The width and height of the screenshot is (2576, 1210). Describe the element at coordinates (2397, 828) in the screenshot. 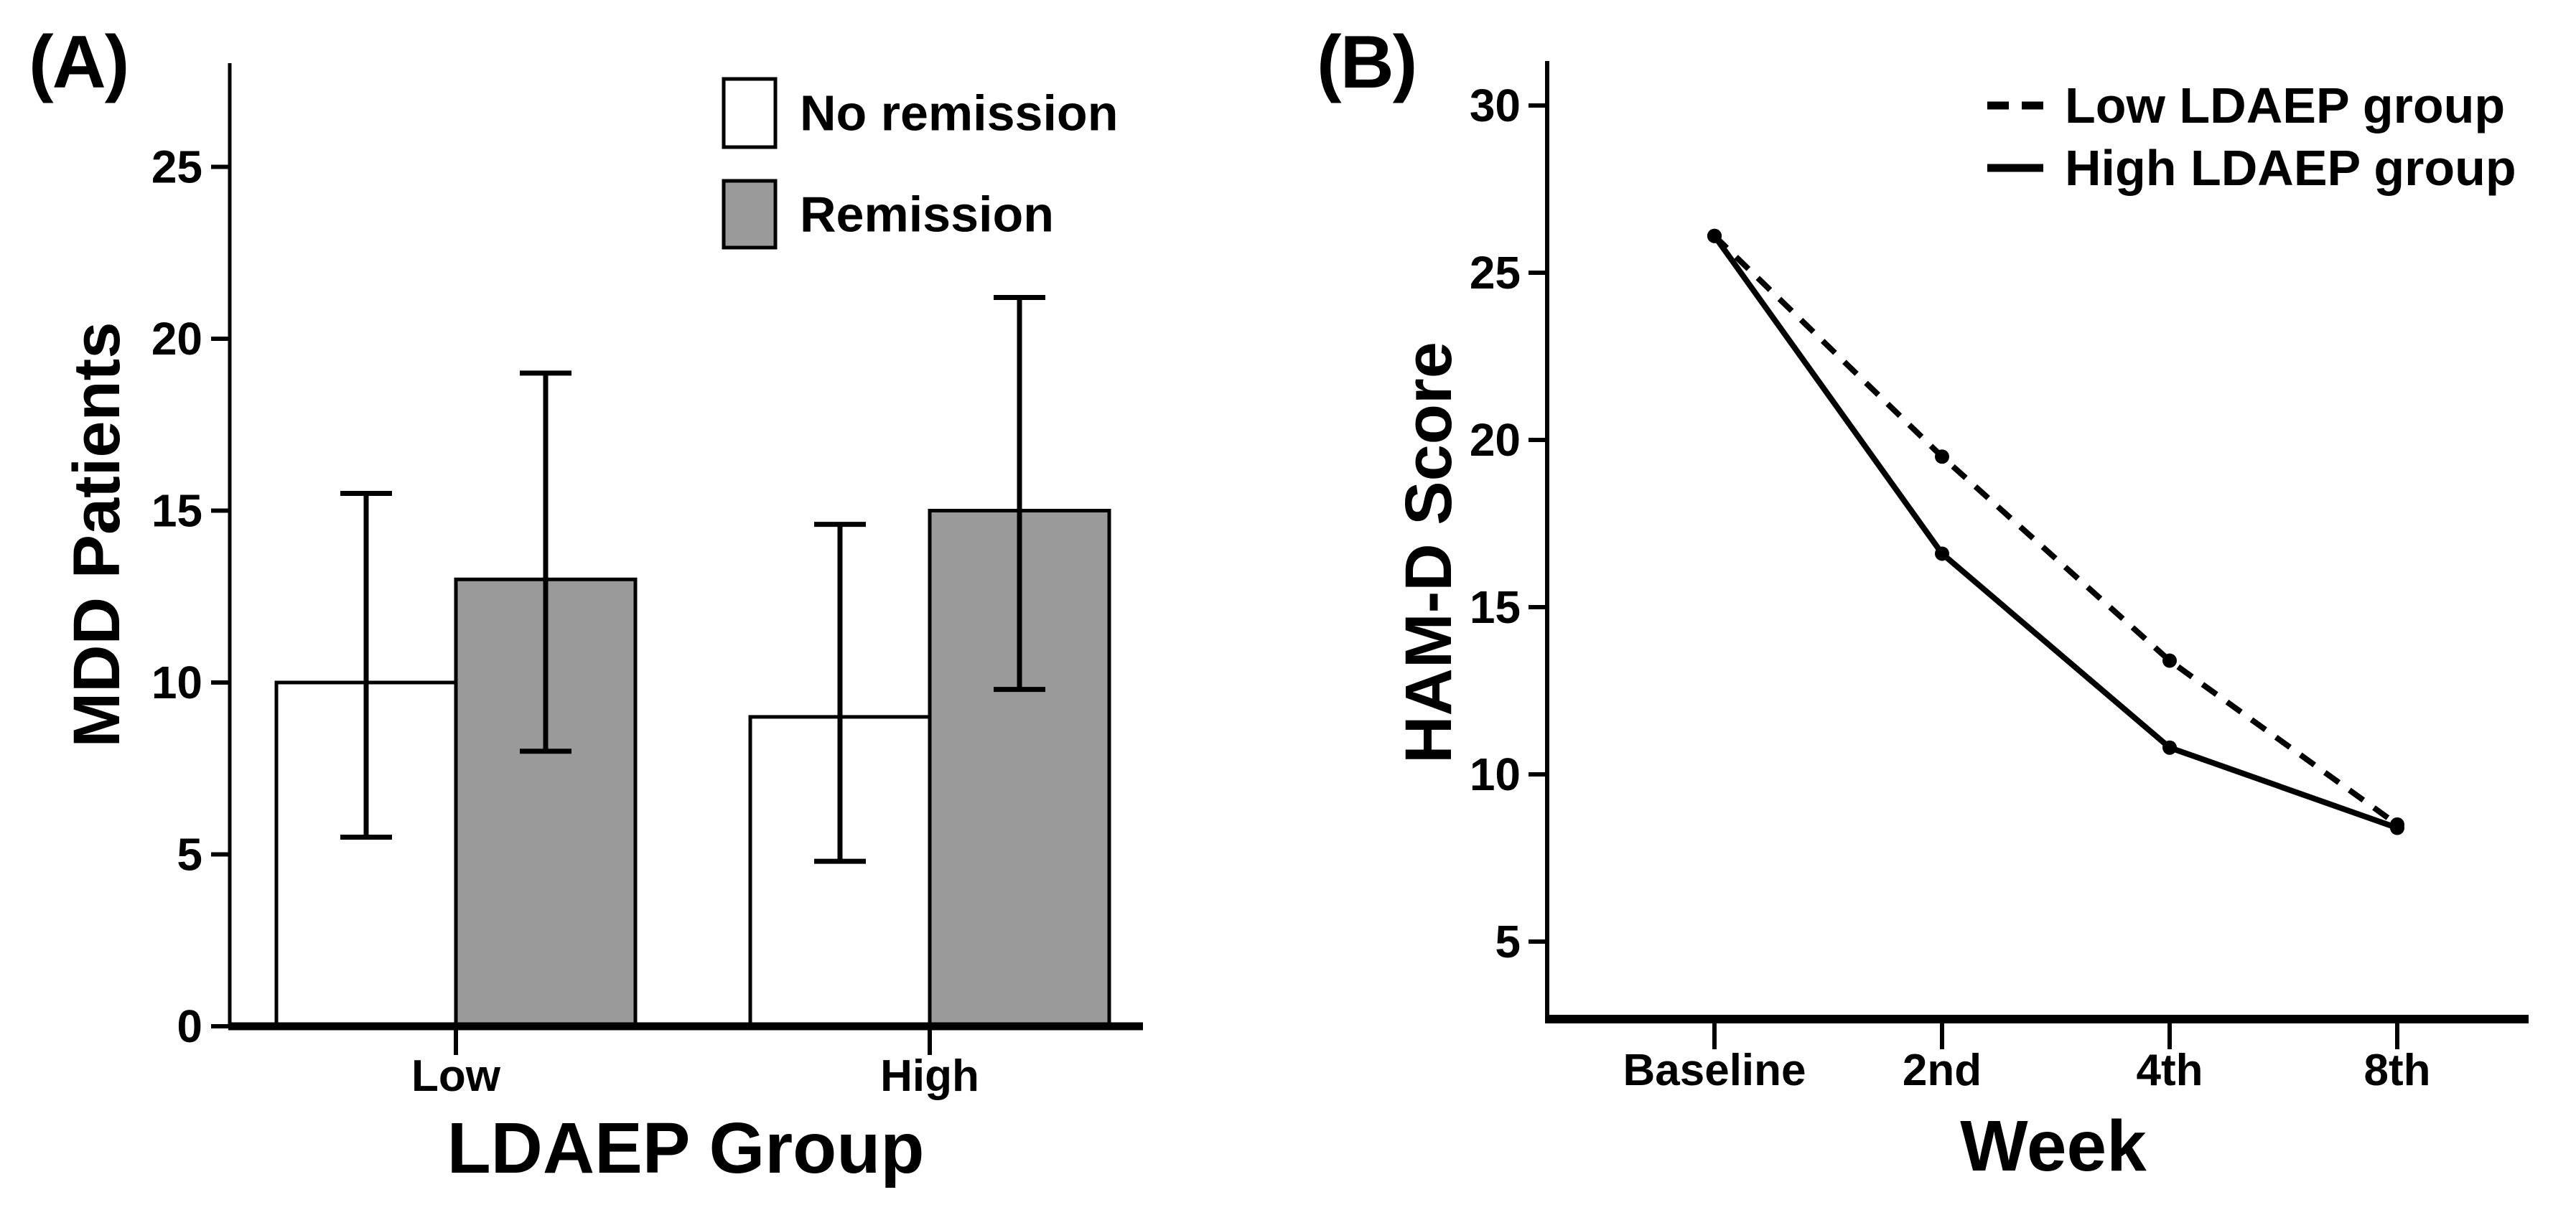

I see `point-high-ldaep-group-8th` at that location.